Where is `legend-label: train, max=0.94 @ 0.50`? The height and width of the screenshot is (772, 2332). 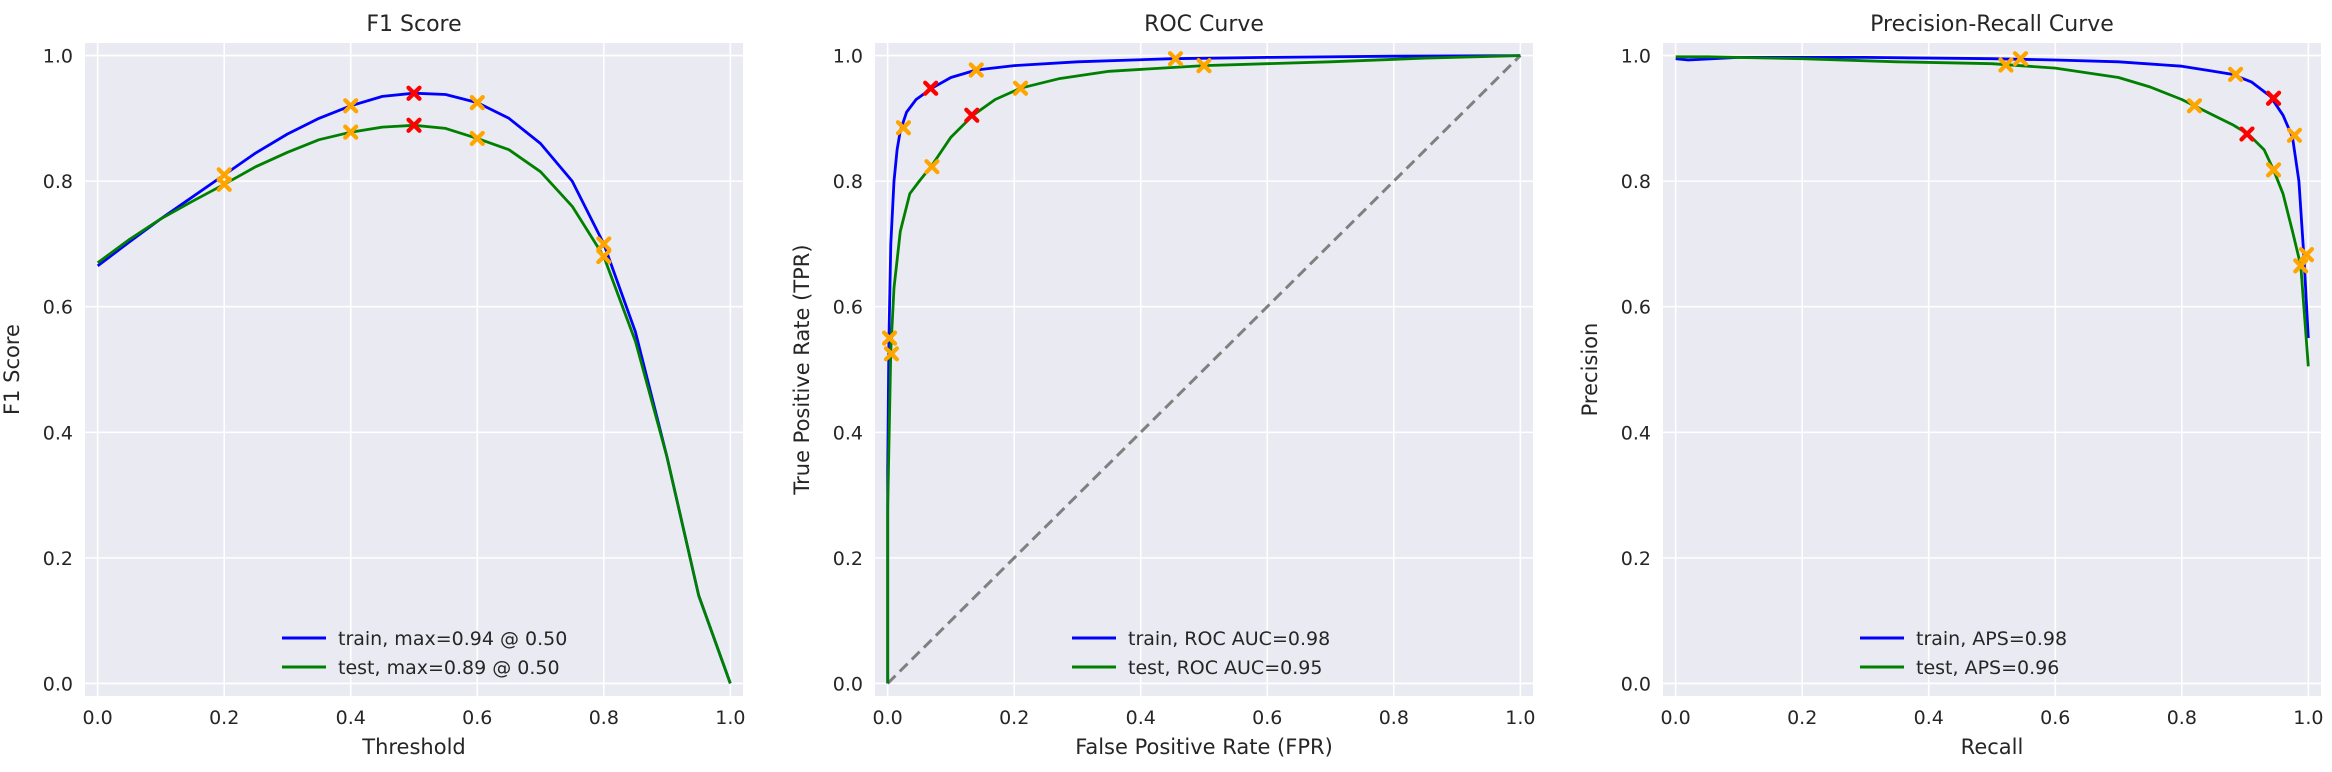 legend-label: train, max=0.94 @ 0.50 is located at coordinates (452, 639).